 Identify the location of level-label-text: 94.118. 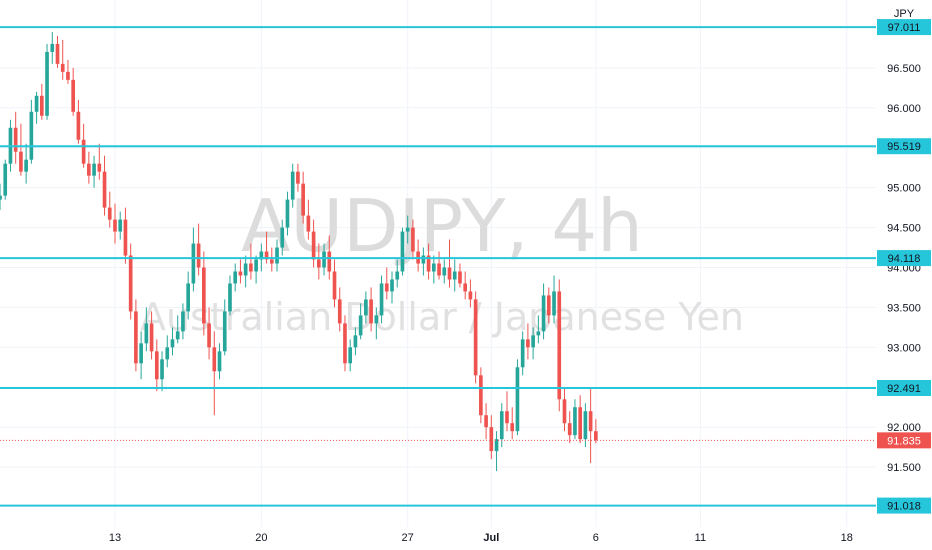
(904, 259).